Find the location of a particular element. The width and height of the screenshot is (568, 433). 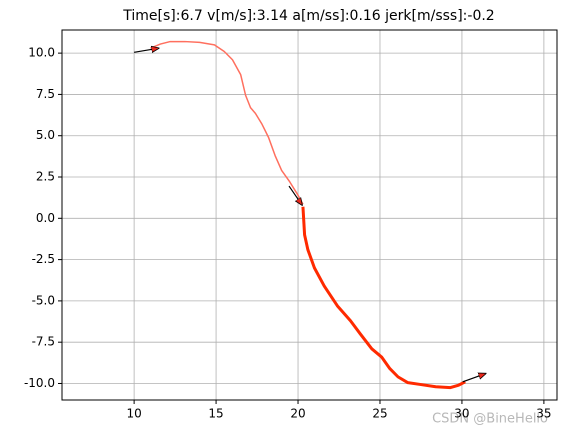

y-tick-label: -10.0 is located at coordinates (39, 383).